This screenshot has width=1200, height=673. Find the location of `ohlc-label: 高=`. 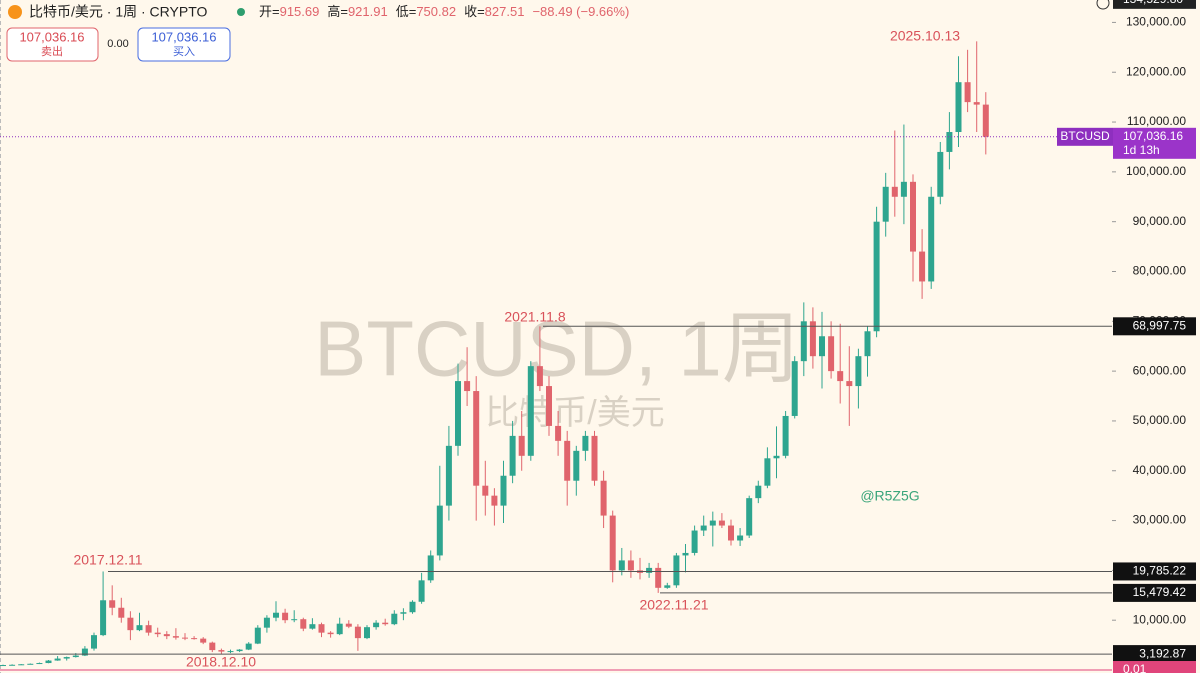

ohlc-label: 高= is located at coordinates (337, 11).